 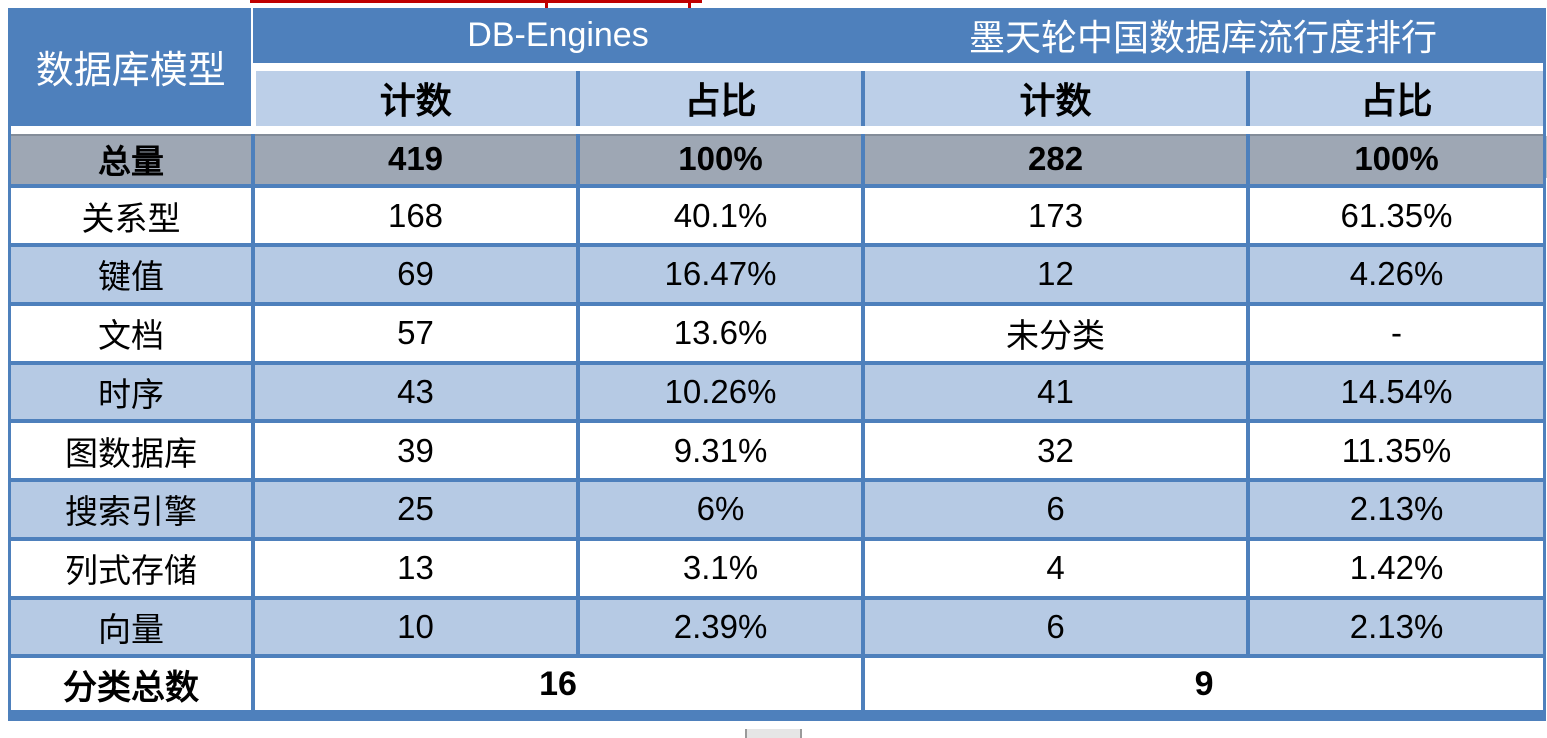 What do you see at coordinates (133, 684) in the screenshot?
I see `row-label-cell: 分类总数` at bounding box center [133, 684].